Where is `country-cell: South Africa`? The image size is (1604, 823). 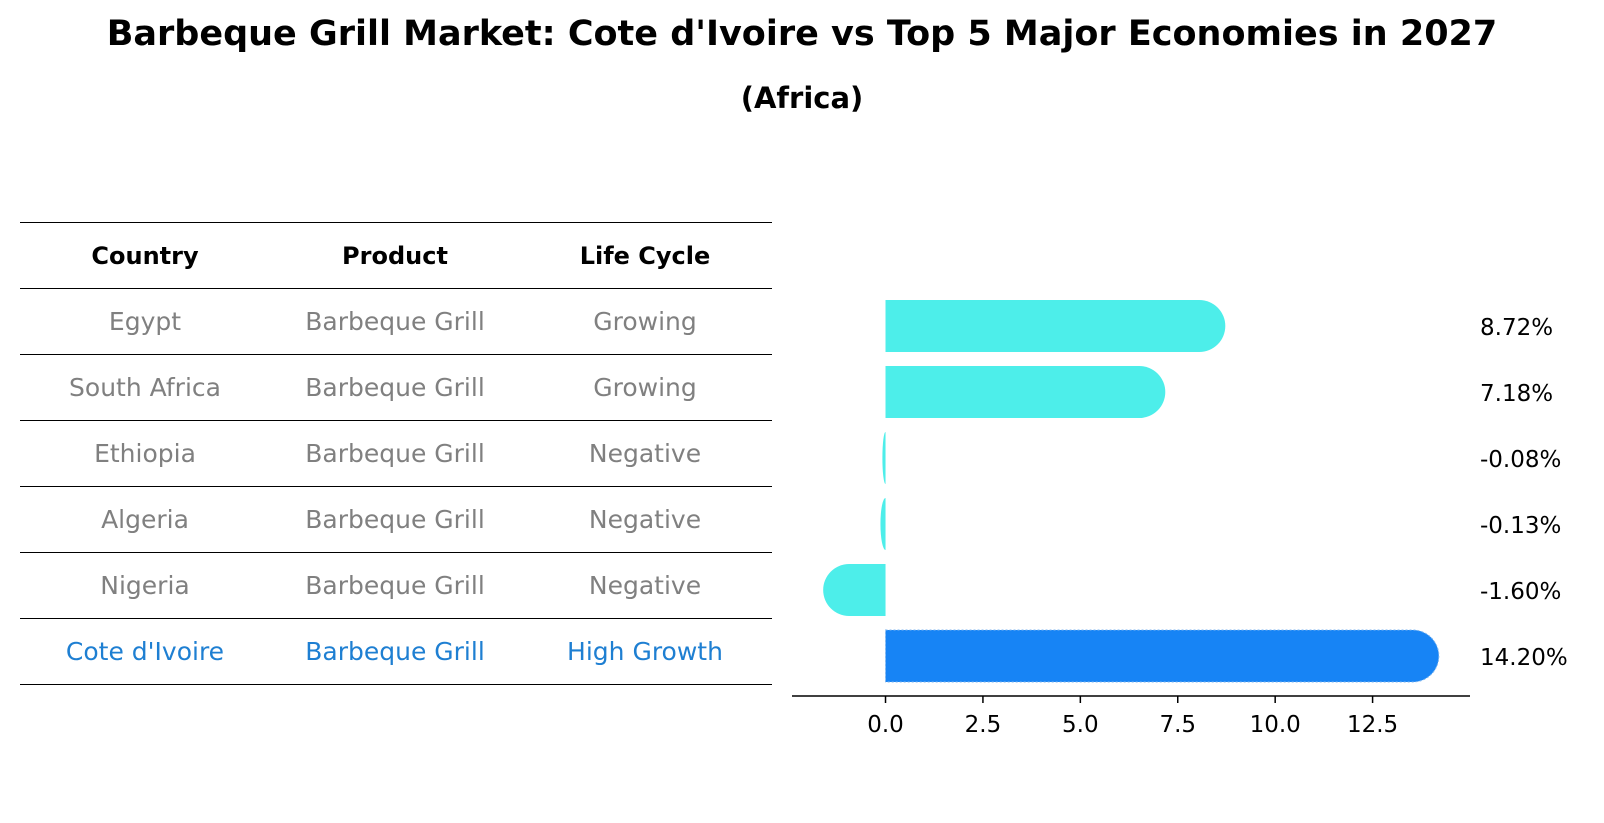 country-cell: South Africa is located at coordinates (145, 387).